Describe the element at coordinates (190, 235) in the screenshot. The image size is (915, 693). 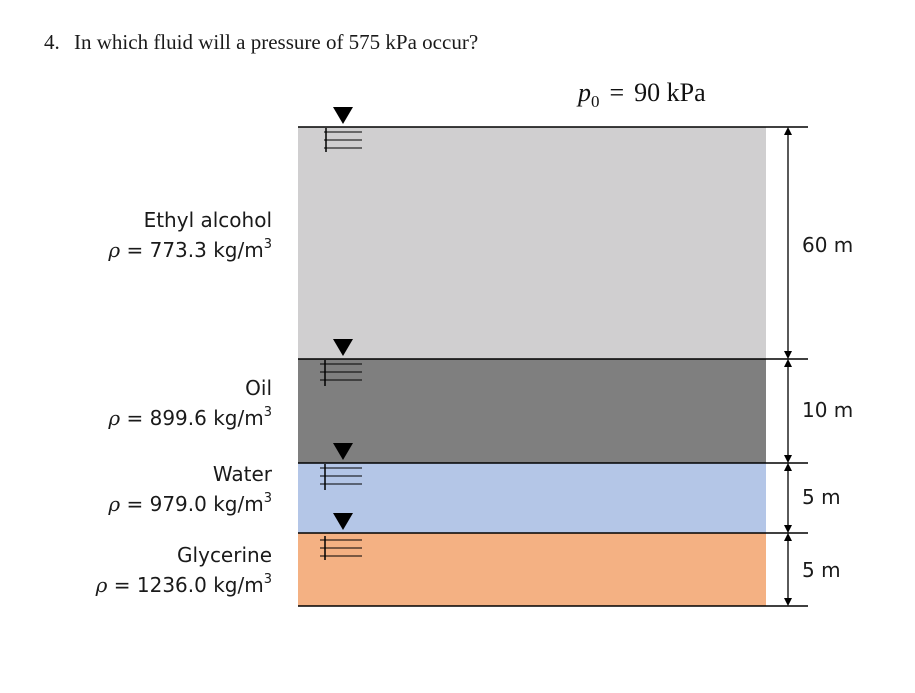
I see `label-ethyl-alcohol: Ethyl alcohol ρ = 773.3 kg/m3` at that location.